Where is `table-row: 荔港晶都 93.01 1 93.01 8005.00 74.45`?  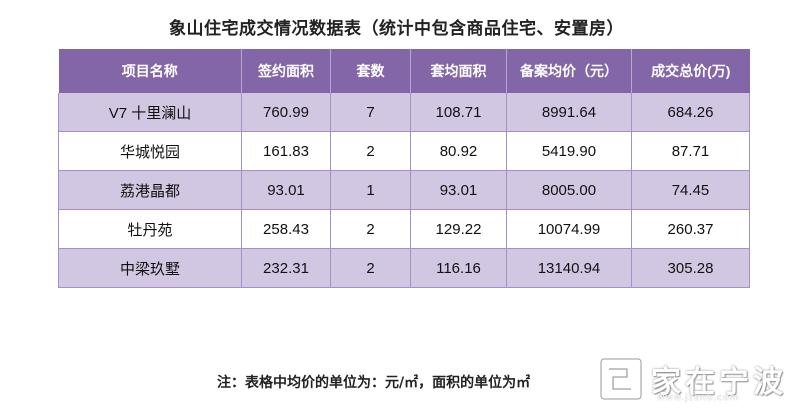
table-row: 荔港晶都 93.01 1 93.01 8005.00 74.45 is located at coordinates (404, 190).